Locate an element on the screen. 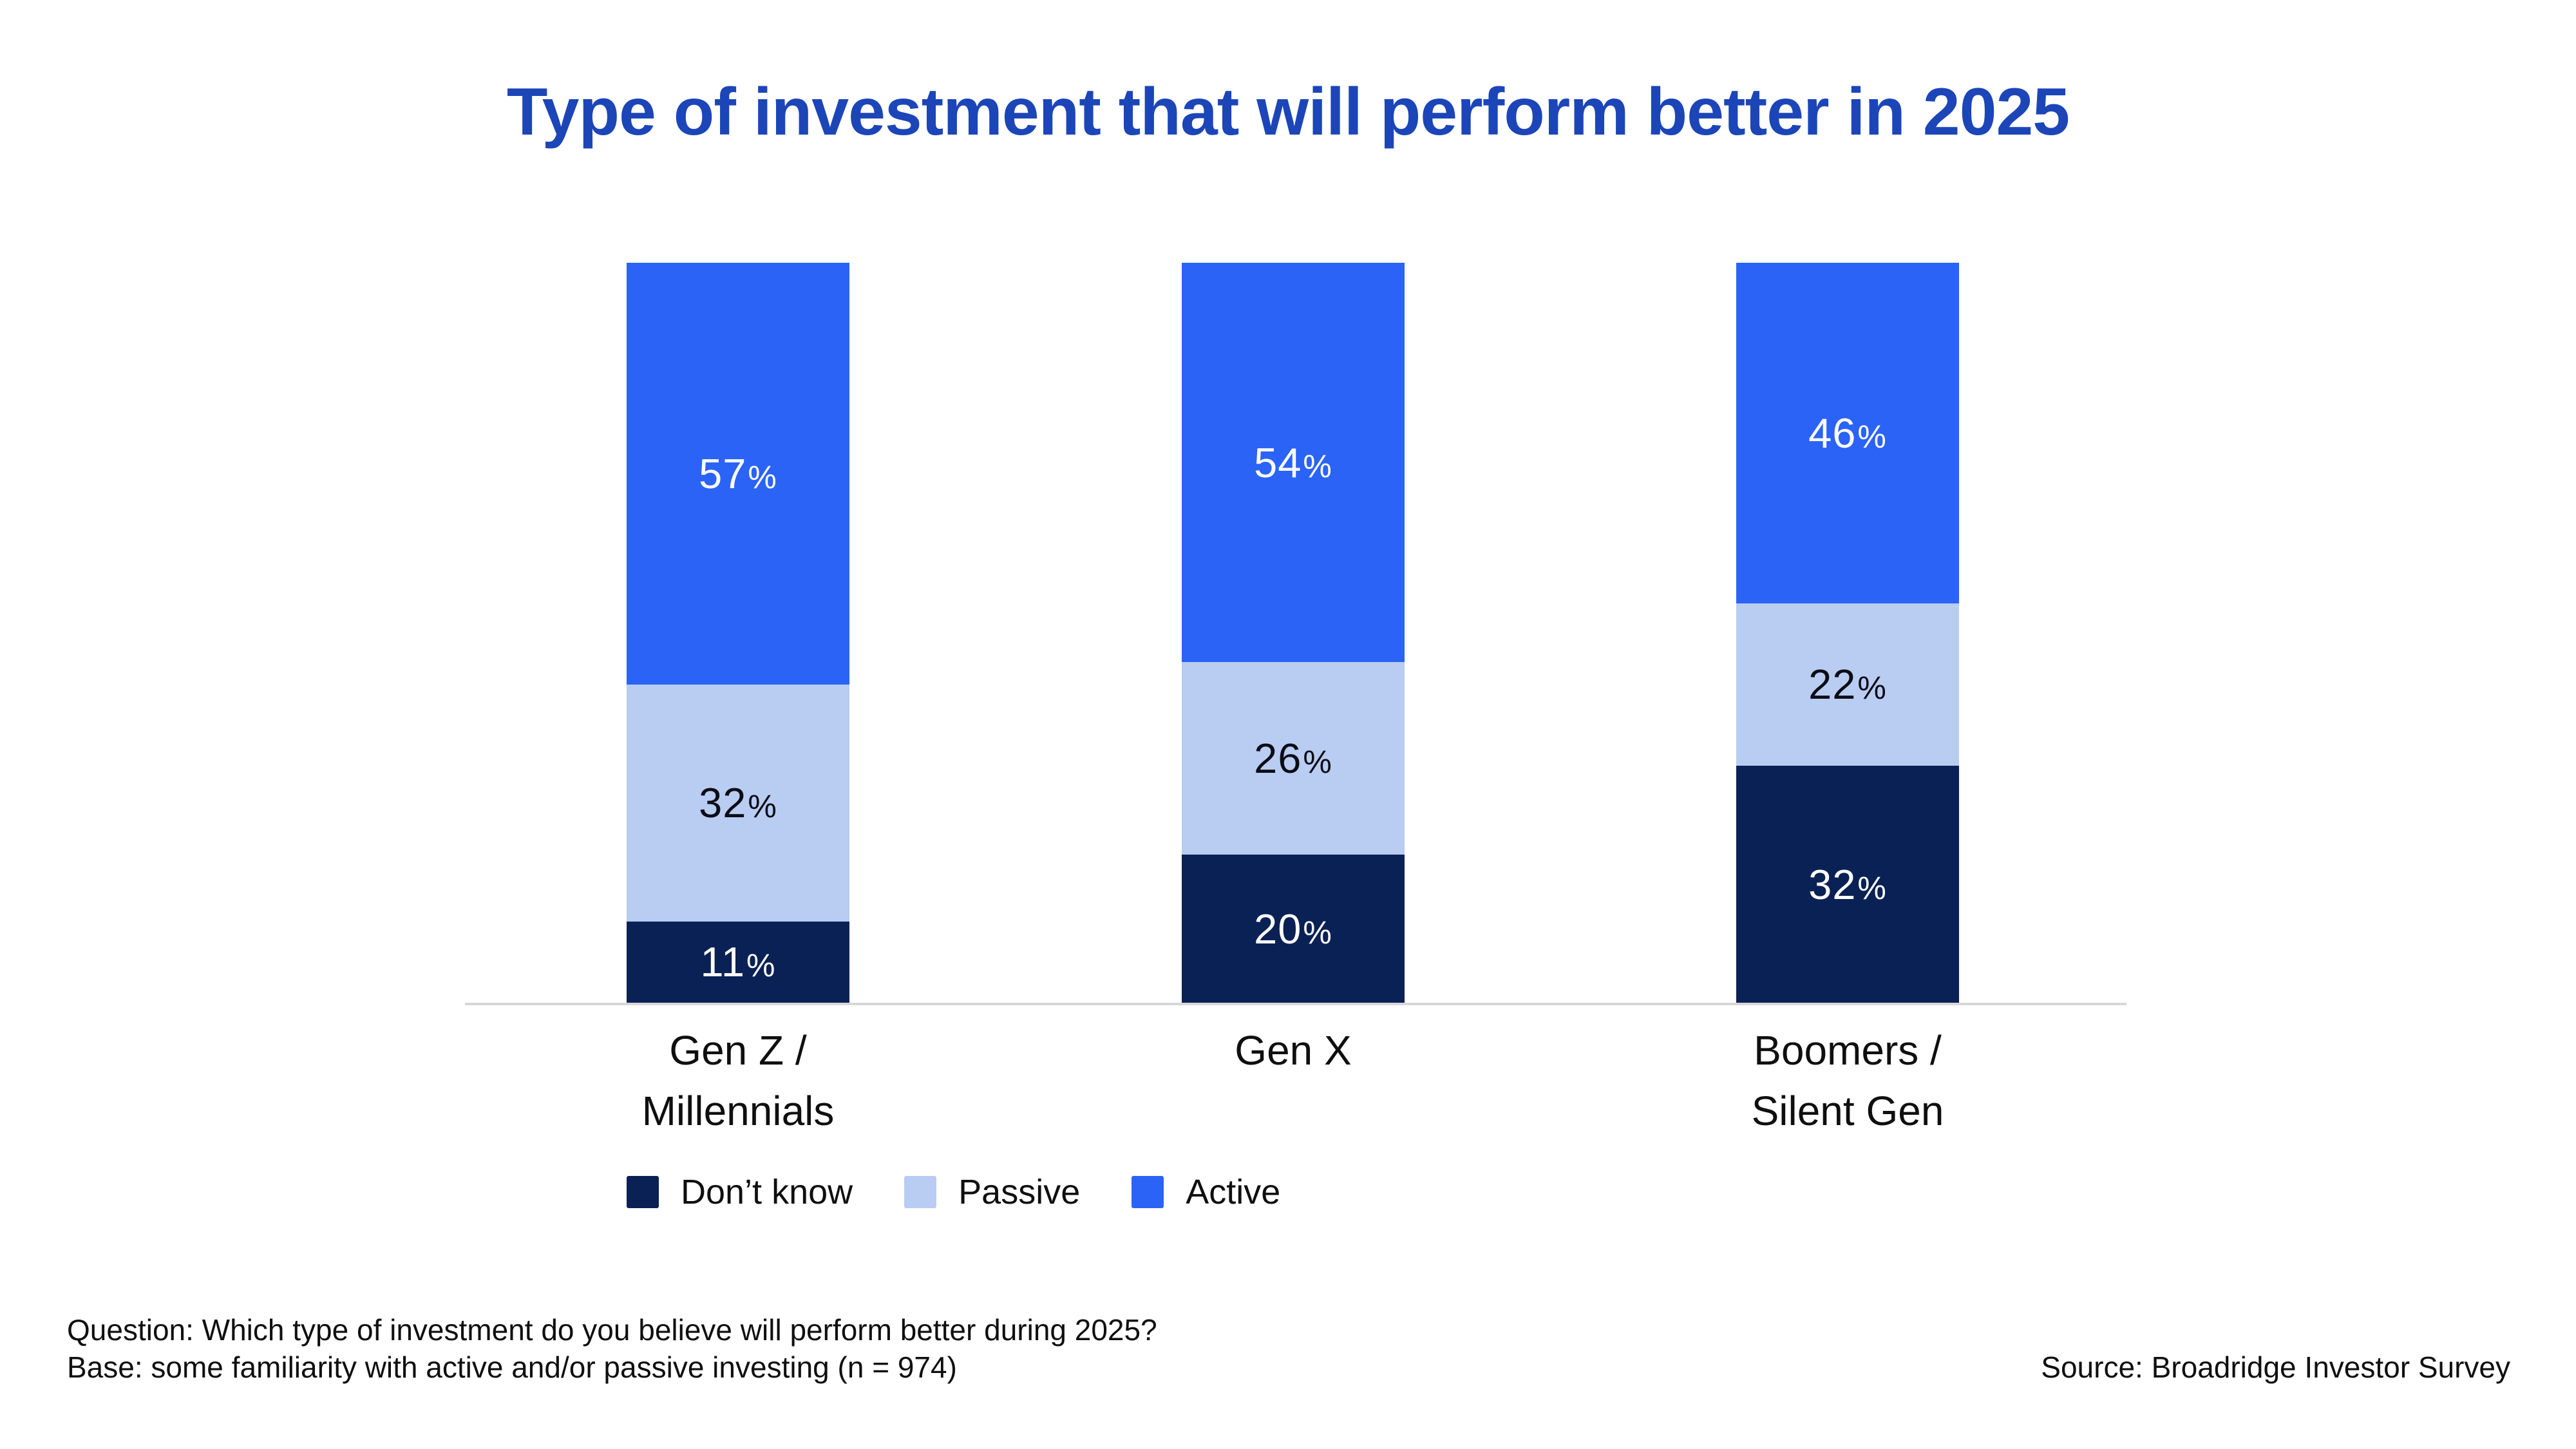 The image size is (2576, 1449). segment-active-gen-z-millennials: 57% is located at coordinates (738, 474).